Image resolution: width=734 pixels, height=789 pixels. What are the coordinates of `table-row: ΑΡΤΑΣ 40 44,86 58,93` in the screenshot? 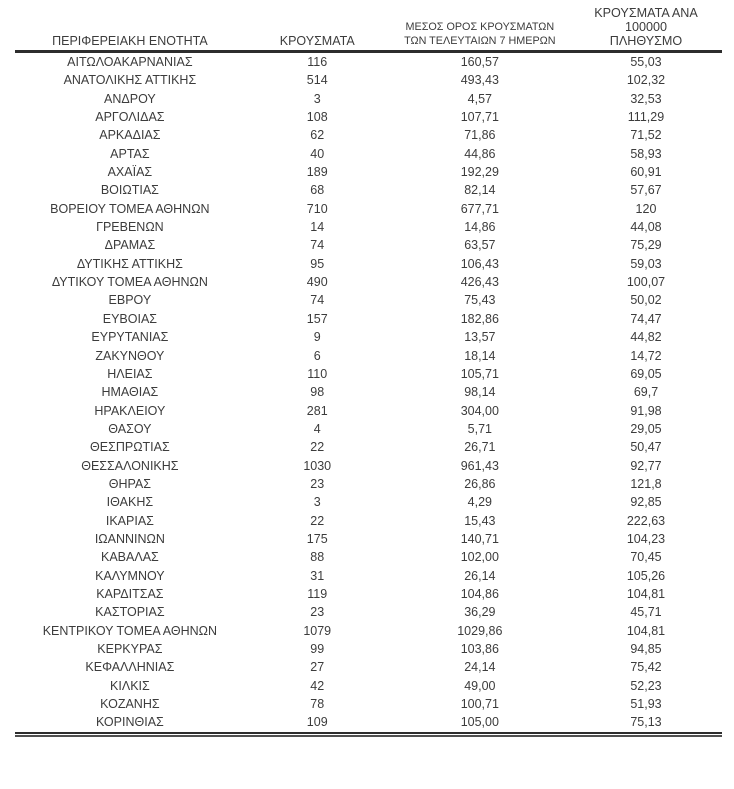 It's located at (368, 154).